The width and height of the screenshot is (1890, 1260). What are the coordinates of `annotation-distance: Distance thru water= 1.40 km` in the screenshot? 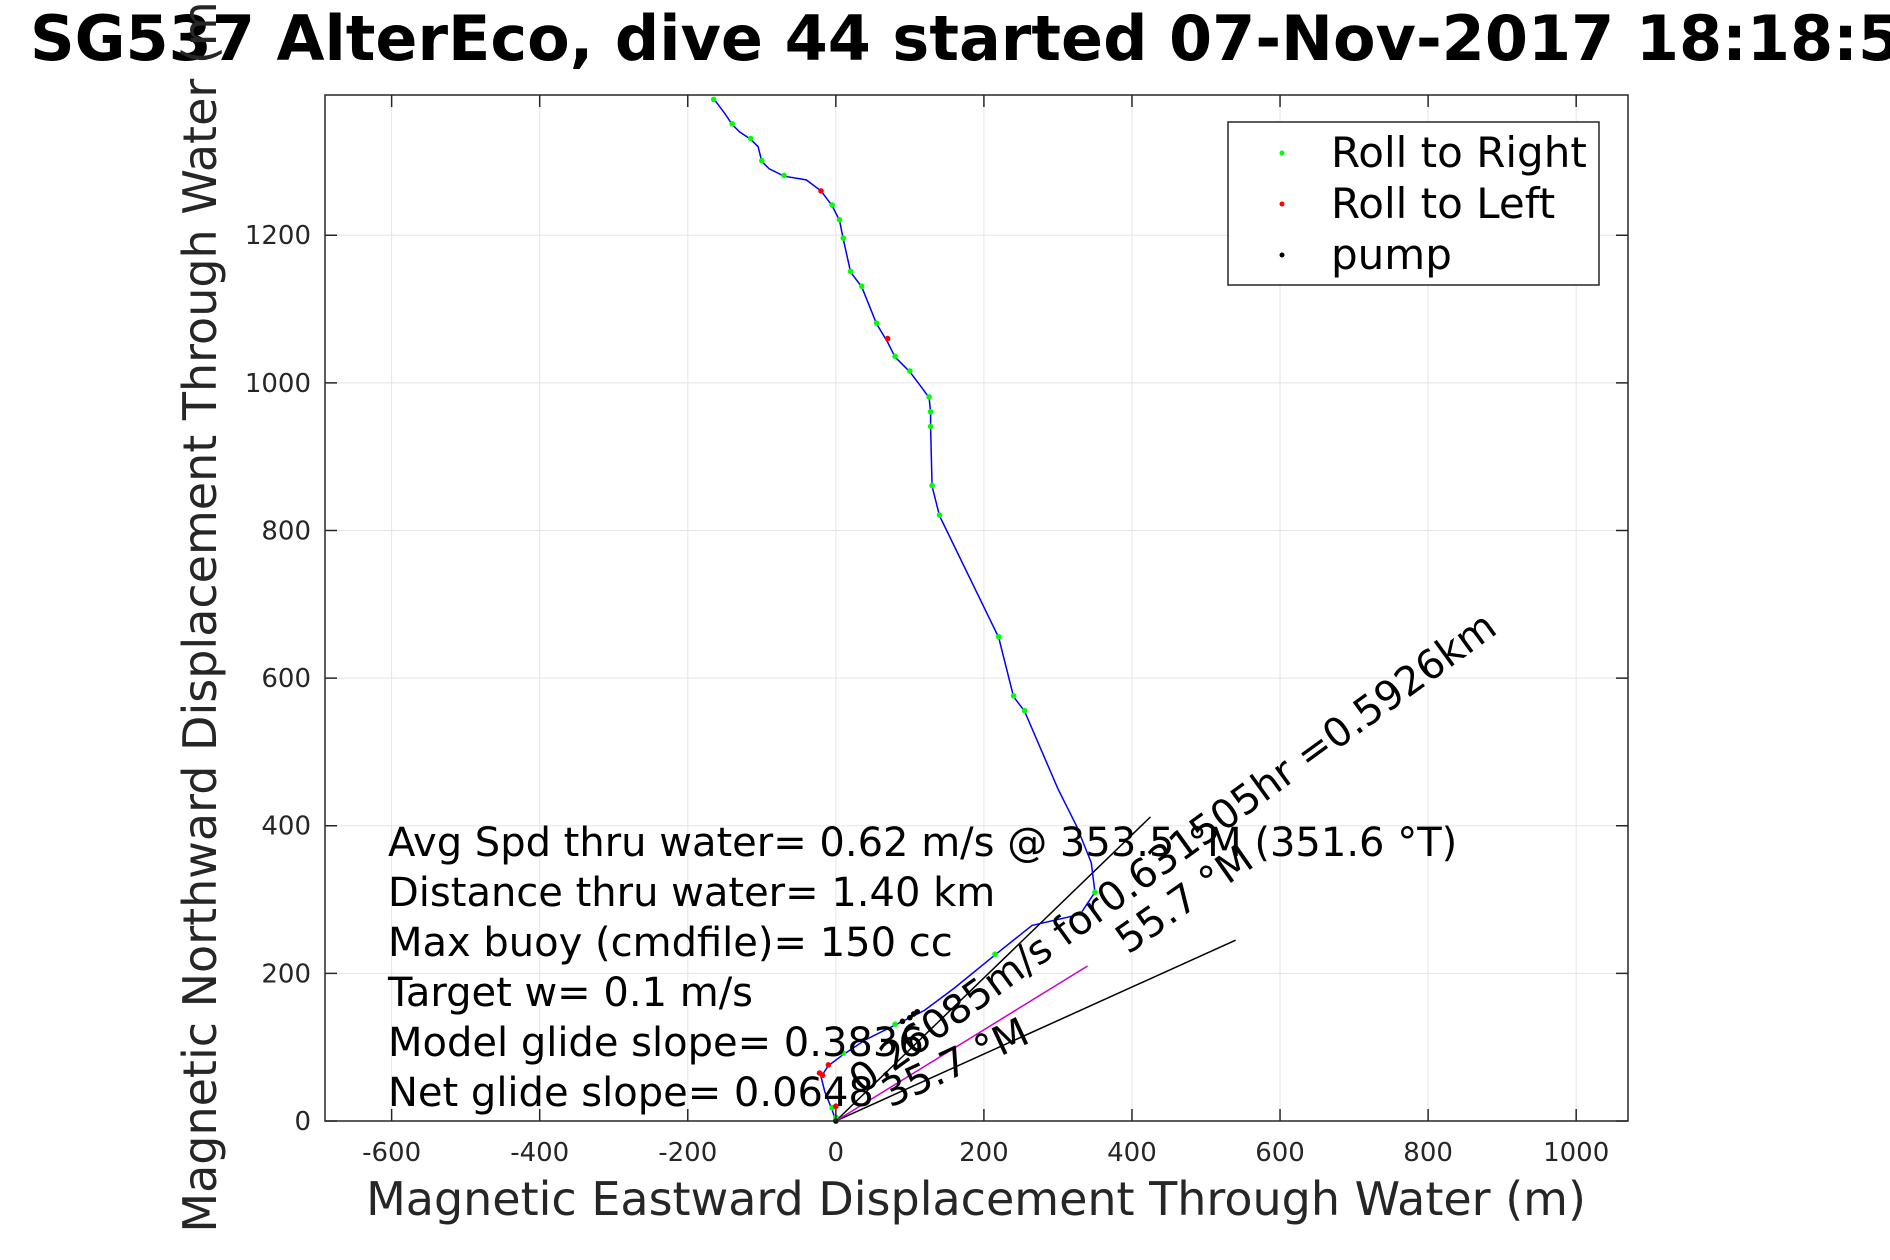 It's located at (691, 893).